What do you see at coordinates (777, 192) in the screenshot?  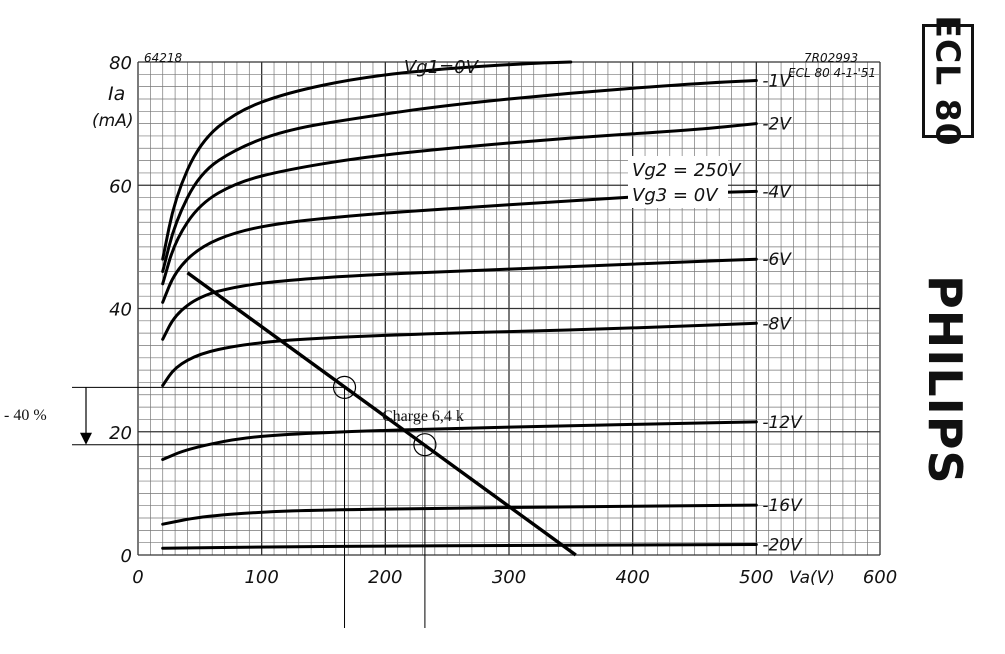 I see `curve-label: -4V` at bounding box center [777, 192].